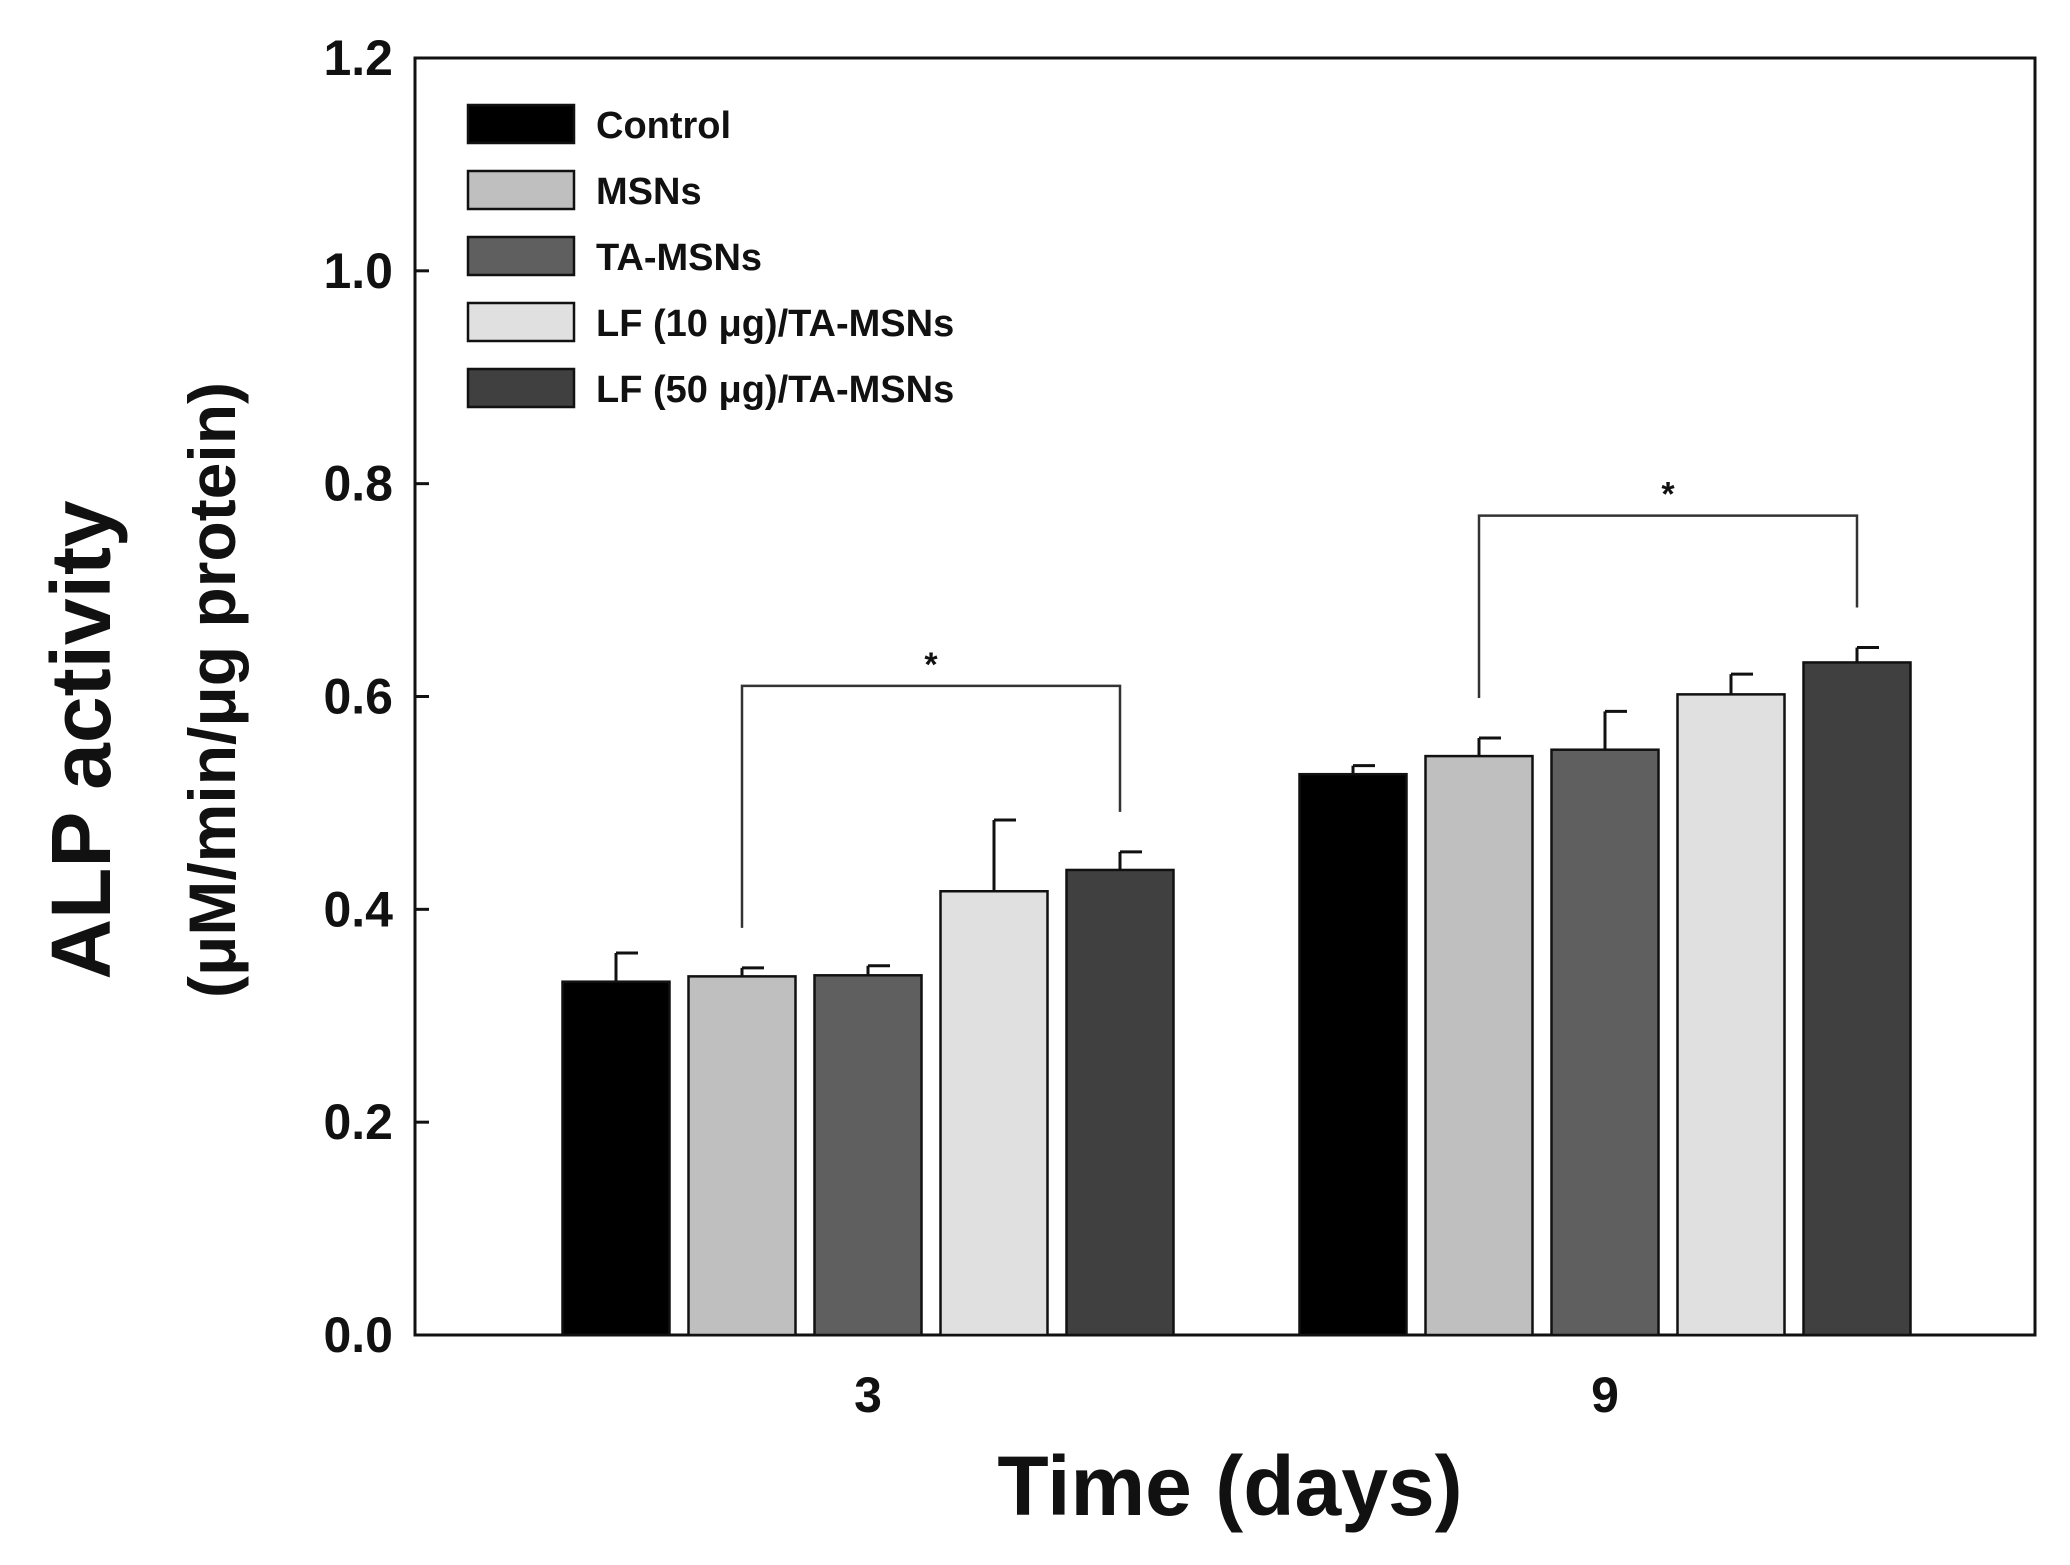 The image size is (2070, 1565). What do you see at coordinates (358, 909) in the screenshot?
I see `y-tick-label: 0.4` at bounding box center [358, 909].